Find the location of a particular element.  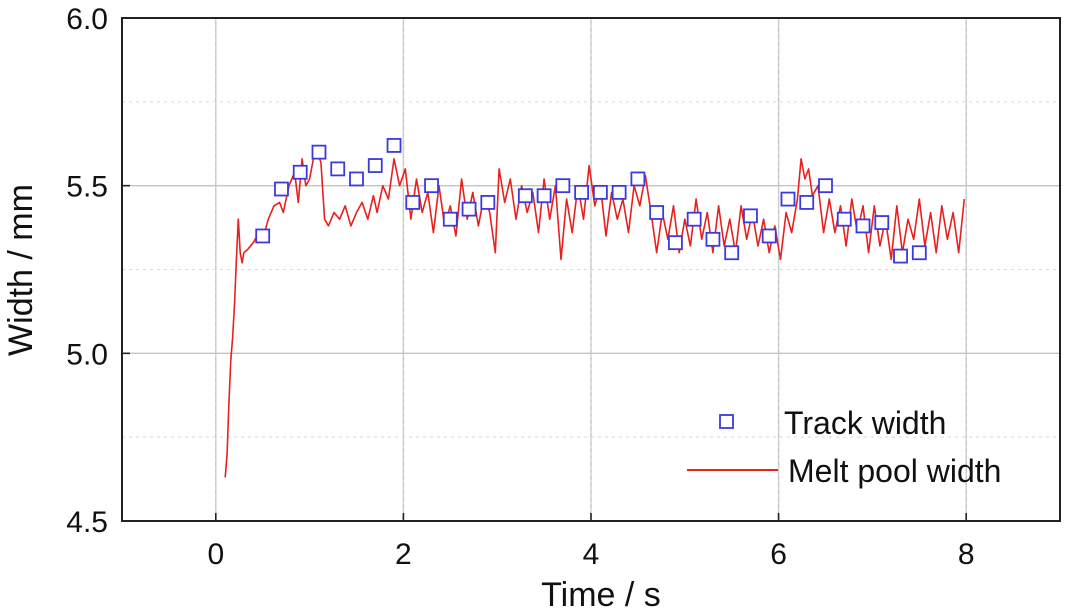

y-tick-label: 6.0 is located at coordinates (87, 19).